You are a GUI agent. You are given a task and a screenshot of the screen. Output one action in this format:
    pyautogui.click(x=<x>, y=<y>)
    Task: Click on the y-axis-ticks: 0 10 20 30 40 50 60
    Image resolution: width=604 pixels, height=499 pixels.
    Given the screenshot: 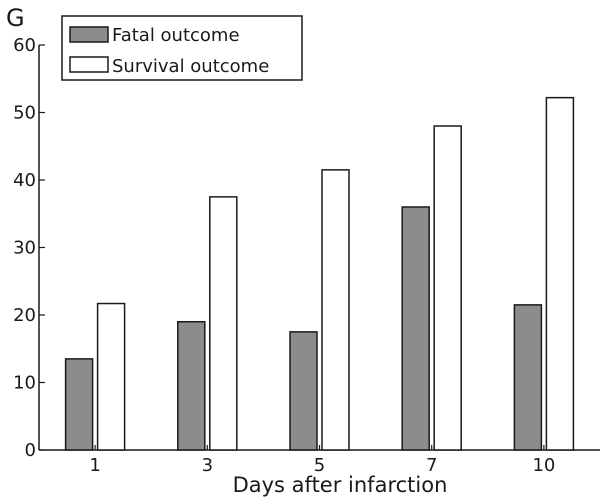 What is the action you would take?
    pyautogui.click(x=29, y=248)
    